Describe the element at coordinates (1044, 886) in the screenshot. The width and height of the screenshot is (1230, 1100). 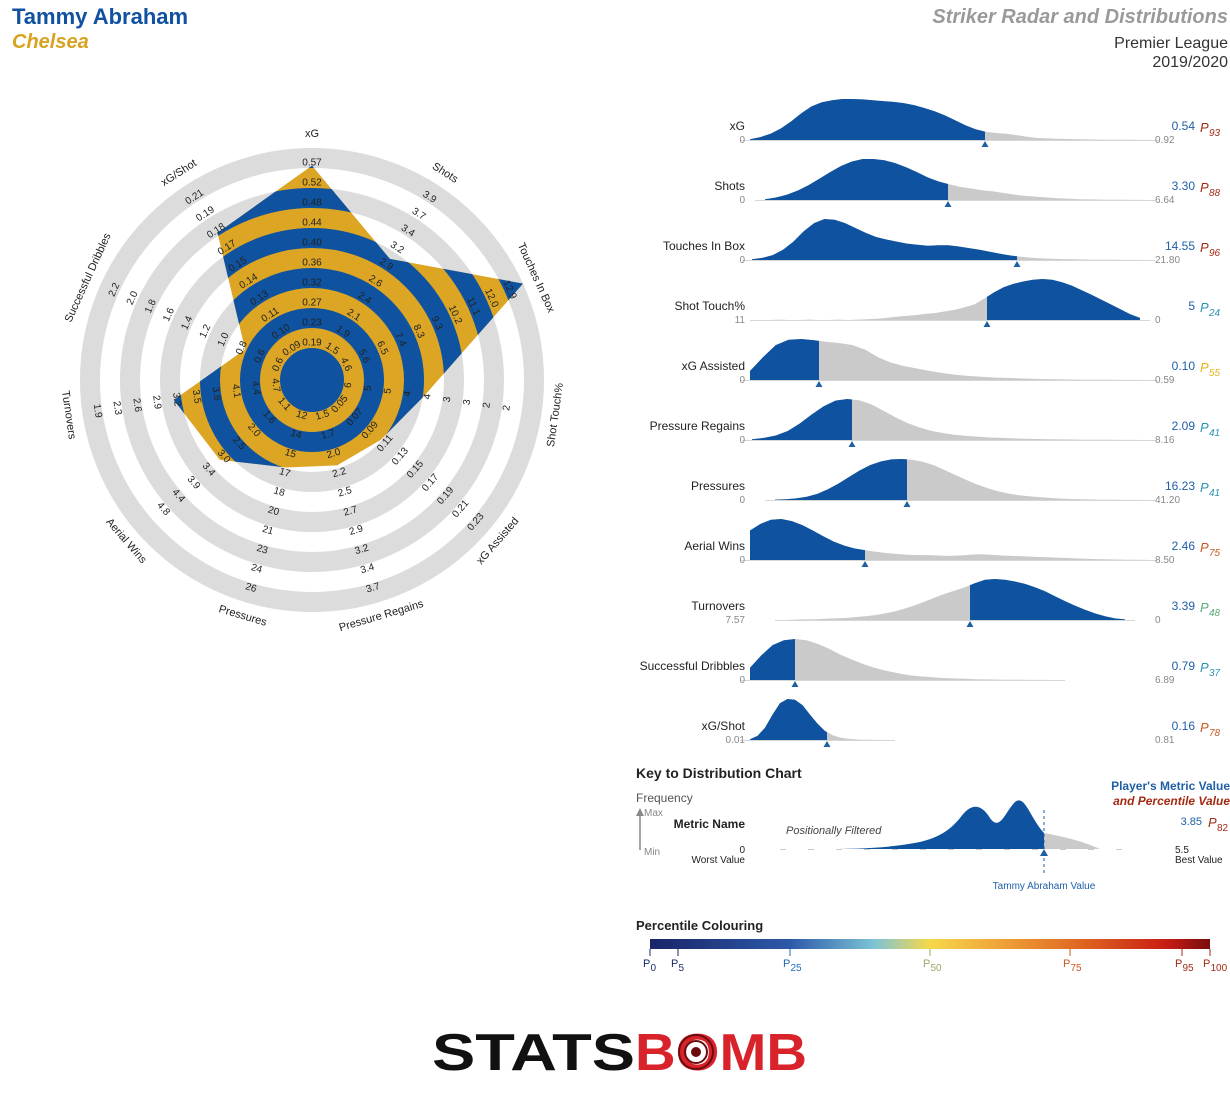
I see `key-player-value-label: Tammy Abraham Value` at that location.